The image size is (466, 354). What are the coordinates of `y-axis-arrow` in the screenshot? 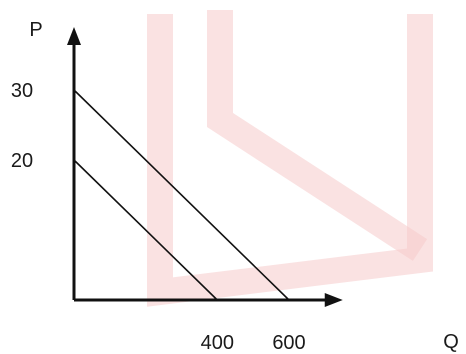 It's located at (74, 36).